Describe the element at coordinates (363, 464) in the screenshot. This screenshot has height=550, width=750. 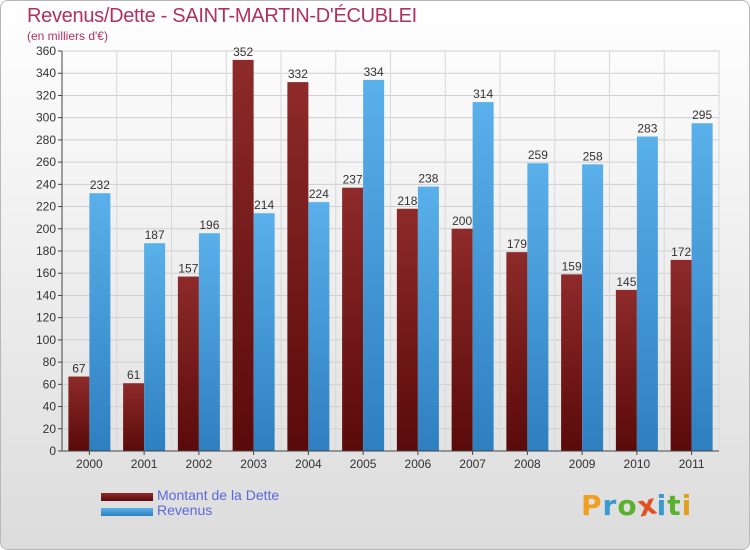
I see `x-tick-label: 2005` at that location.